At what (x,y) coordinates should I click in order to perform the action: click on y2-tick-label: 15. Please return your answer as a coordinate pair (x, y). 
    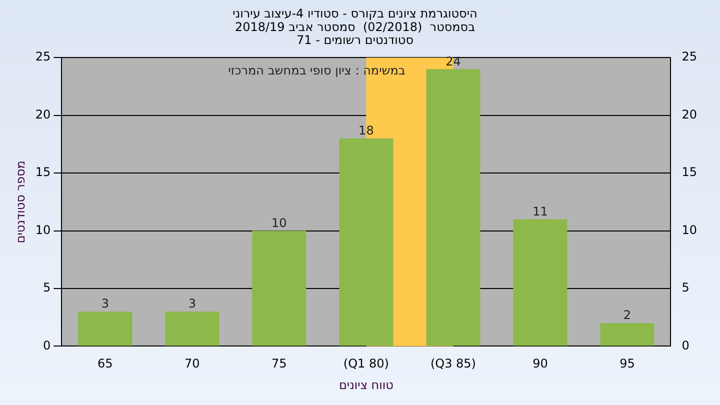
    Looking at the image, I should click on (690, 172).